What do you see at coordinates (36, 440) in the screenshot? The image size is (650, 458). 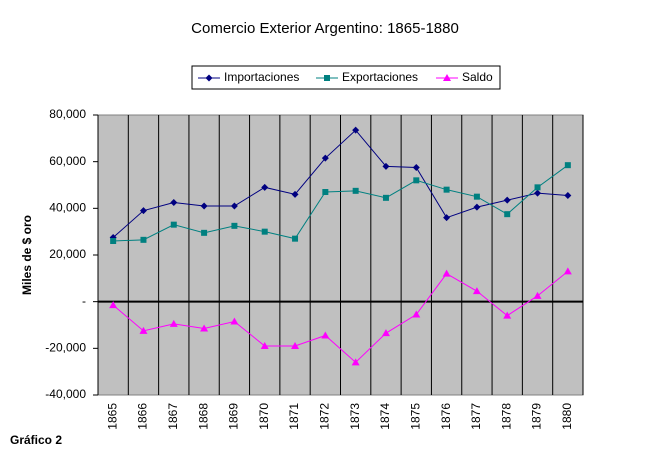 I see `annotation: Gráfico 2` at bounding box center [36, 440].